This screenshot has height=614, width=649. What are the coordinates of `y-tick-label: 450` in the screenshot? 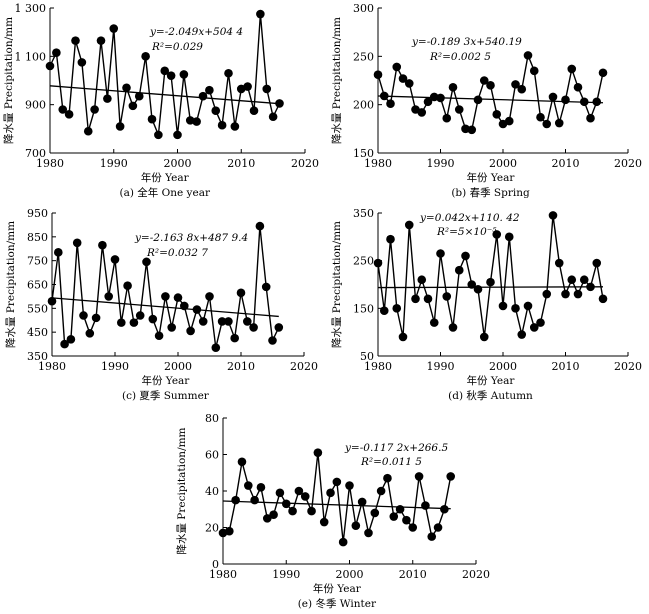 It's located at (37, 332).